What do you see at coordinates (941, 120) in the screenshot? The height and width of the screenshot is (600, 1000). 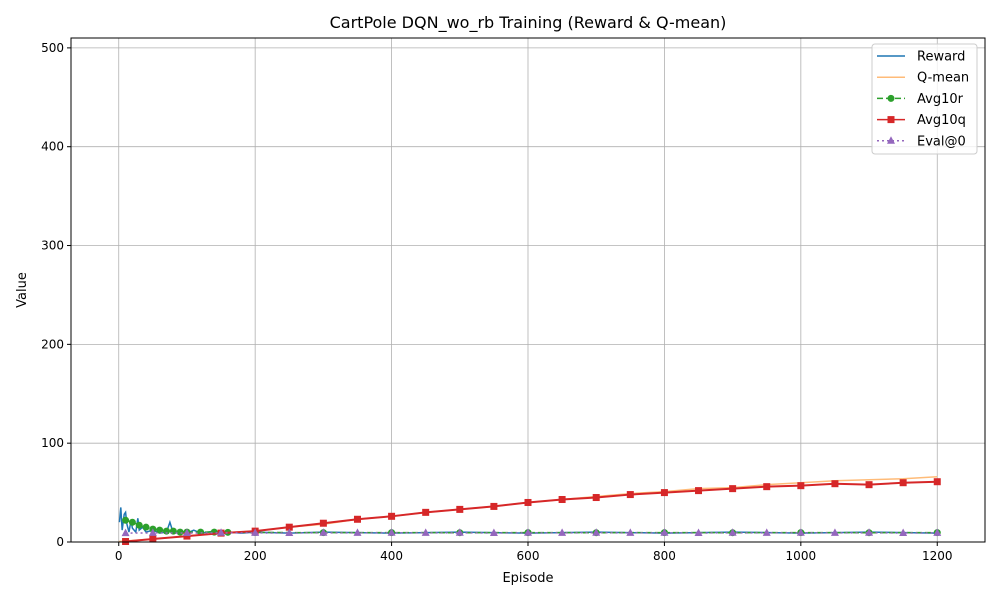 I see `legend-label: Avg10q` at bounding box center [941, 120].